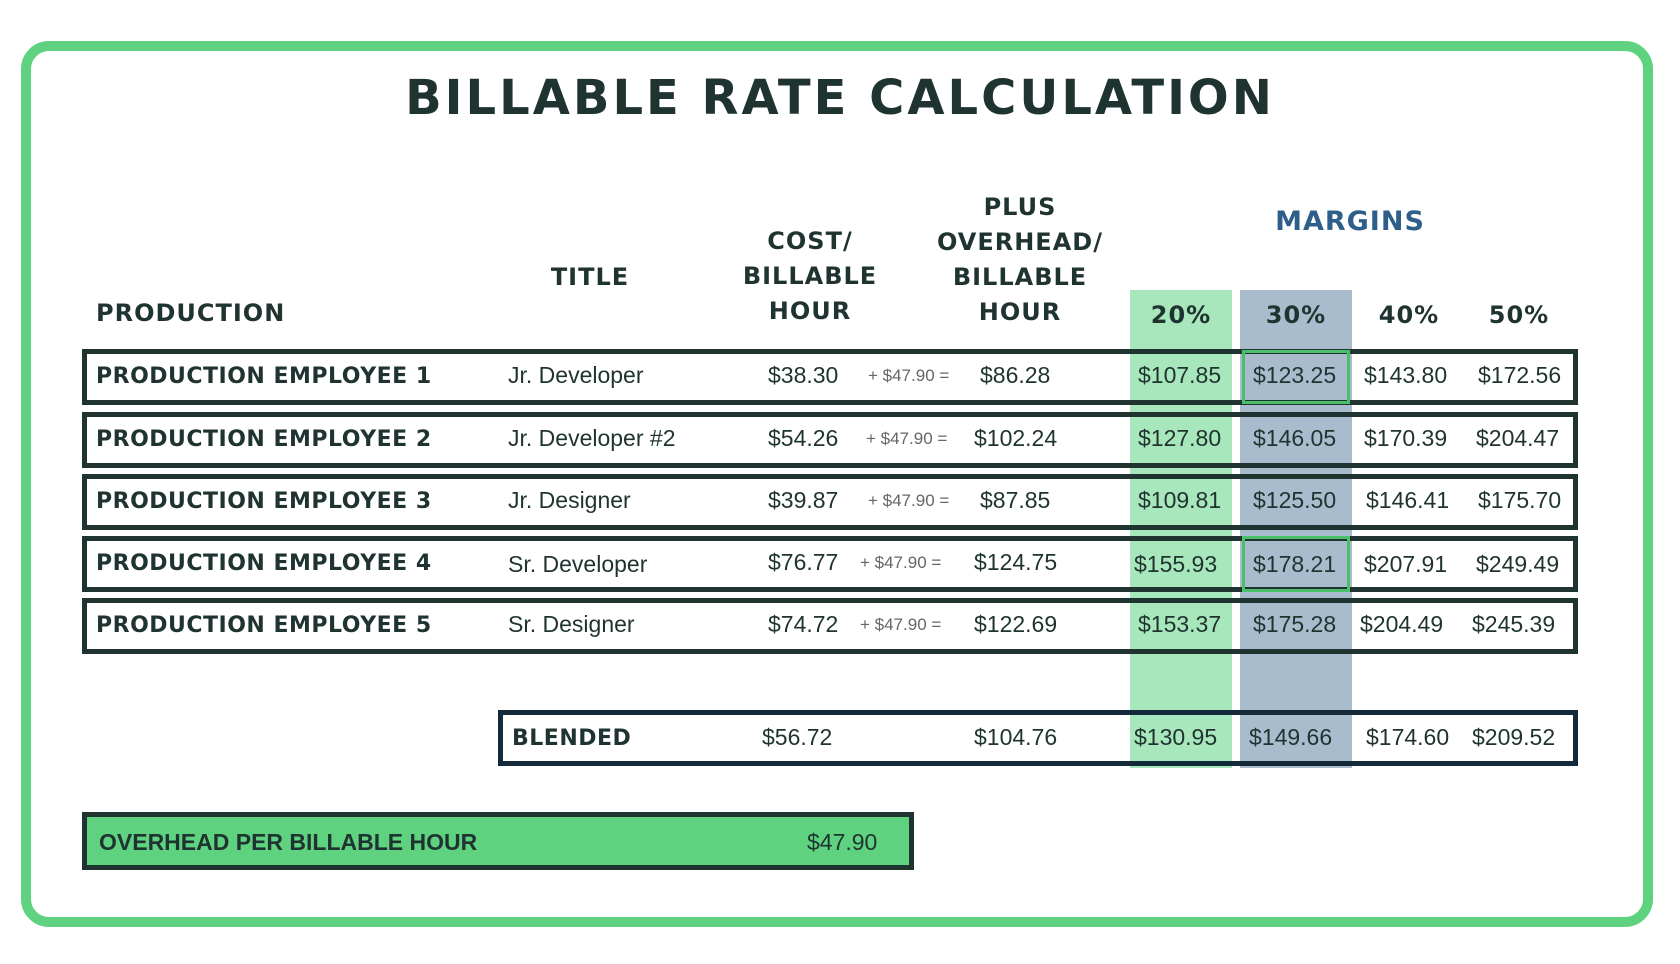 This screenshot has width=1680, height=964. I want to click on row-name: PRODUCTION EMPLOYEE 3, so click(264, 501).